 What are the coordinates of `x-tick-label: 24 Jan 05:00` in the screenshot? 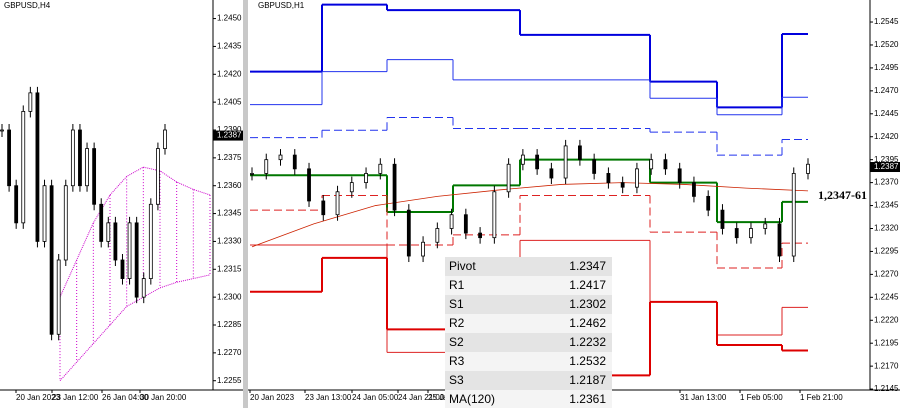 It's located at (375, 397).